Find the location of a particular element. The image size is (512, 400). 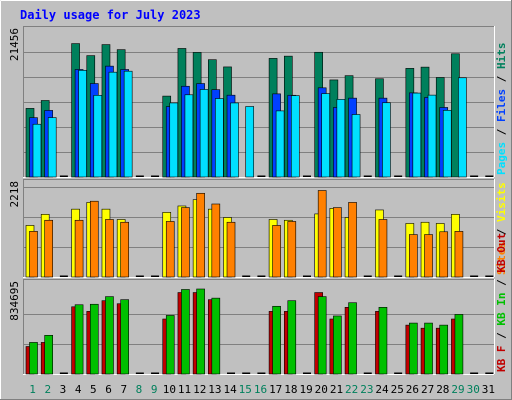

x-tick-label: 11 is located at coordinates (184, 389).